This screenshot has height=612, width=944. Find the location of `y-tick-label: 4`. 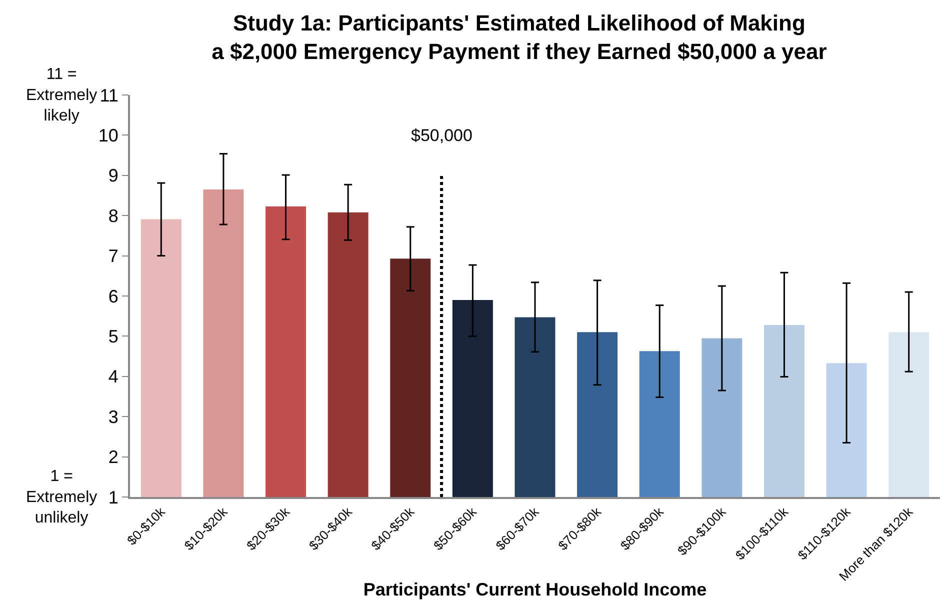

y-tick-label: 4 is located at coordinates (113, 376).